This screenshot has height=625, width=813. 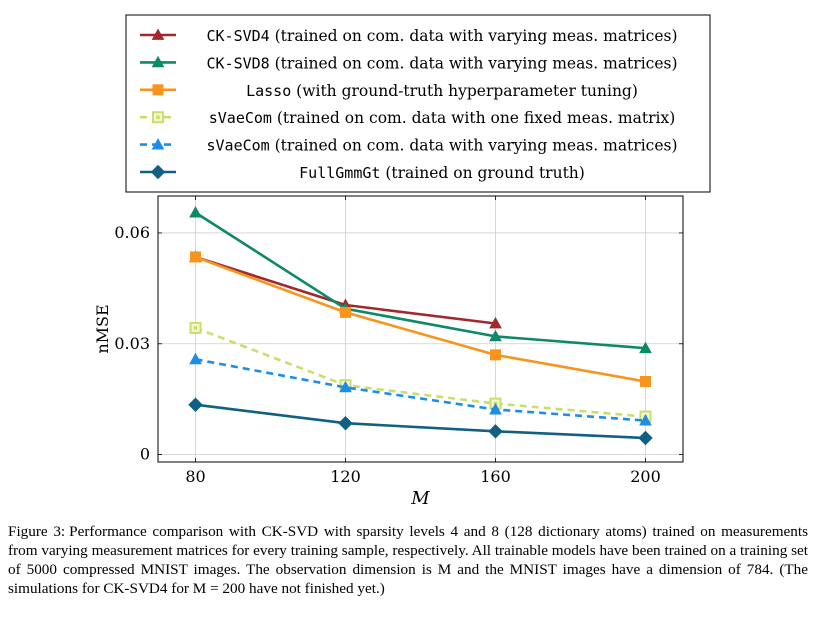 I want to click on y-tick-label: 0.03, so click(x=132, y=343).